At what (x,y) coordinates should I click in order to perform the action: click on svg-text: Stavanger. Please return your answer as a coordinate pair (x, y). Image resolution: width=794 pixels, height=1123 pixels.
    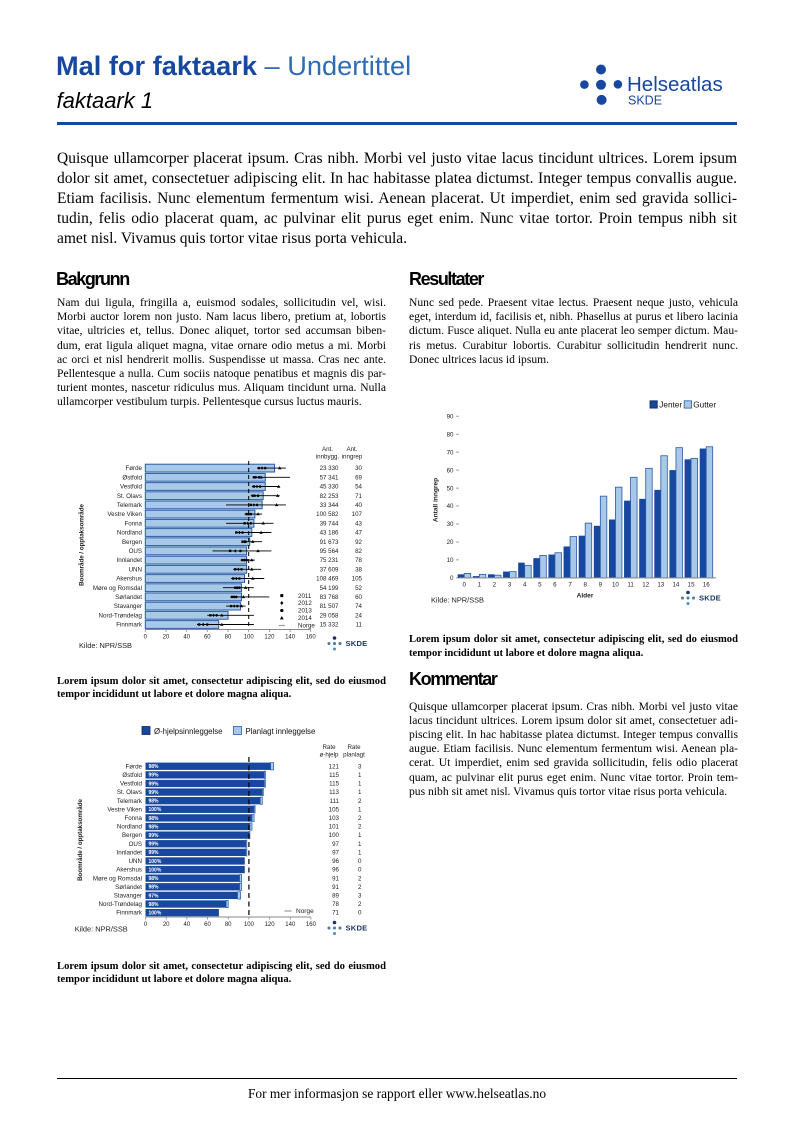
    Looking at the image, I should click on (128, 606).